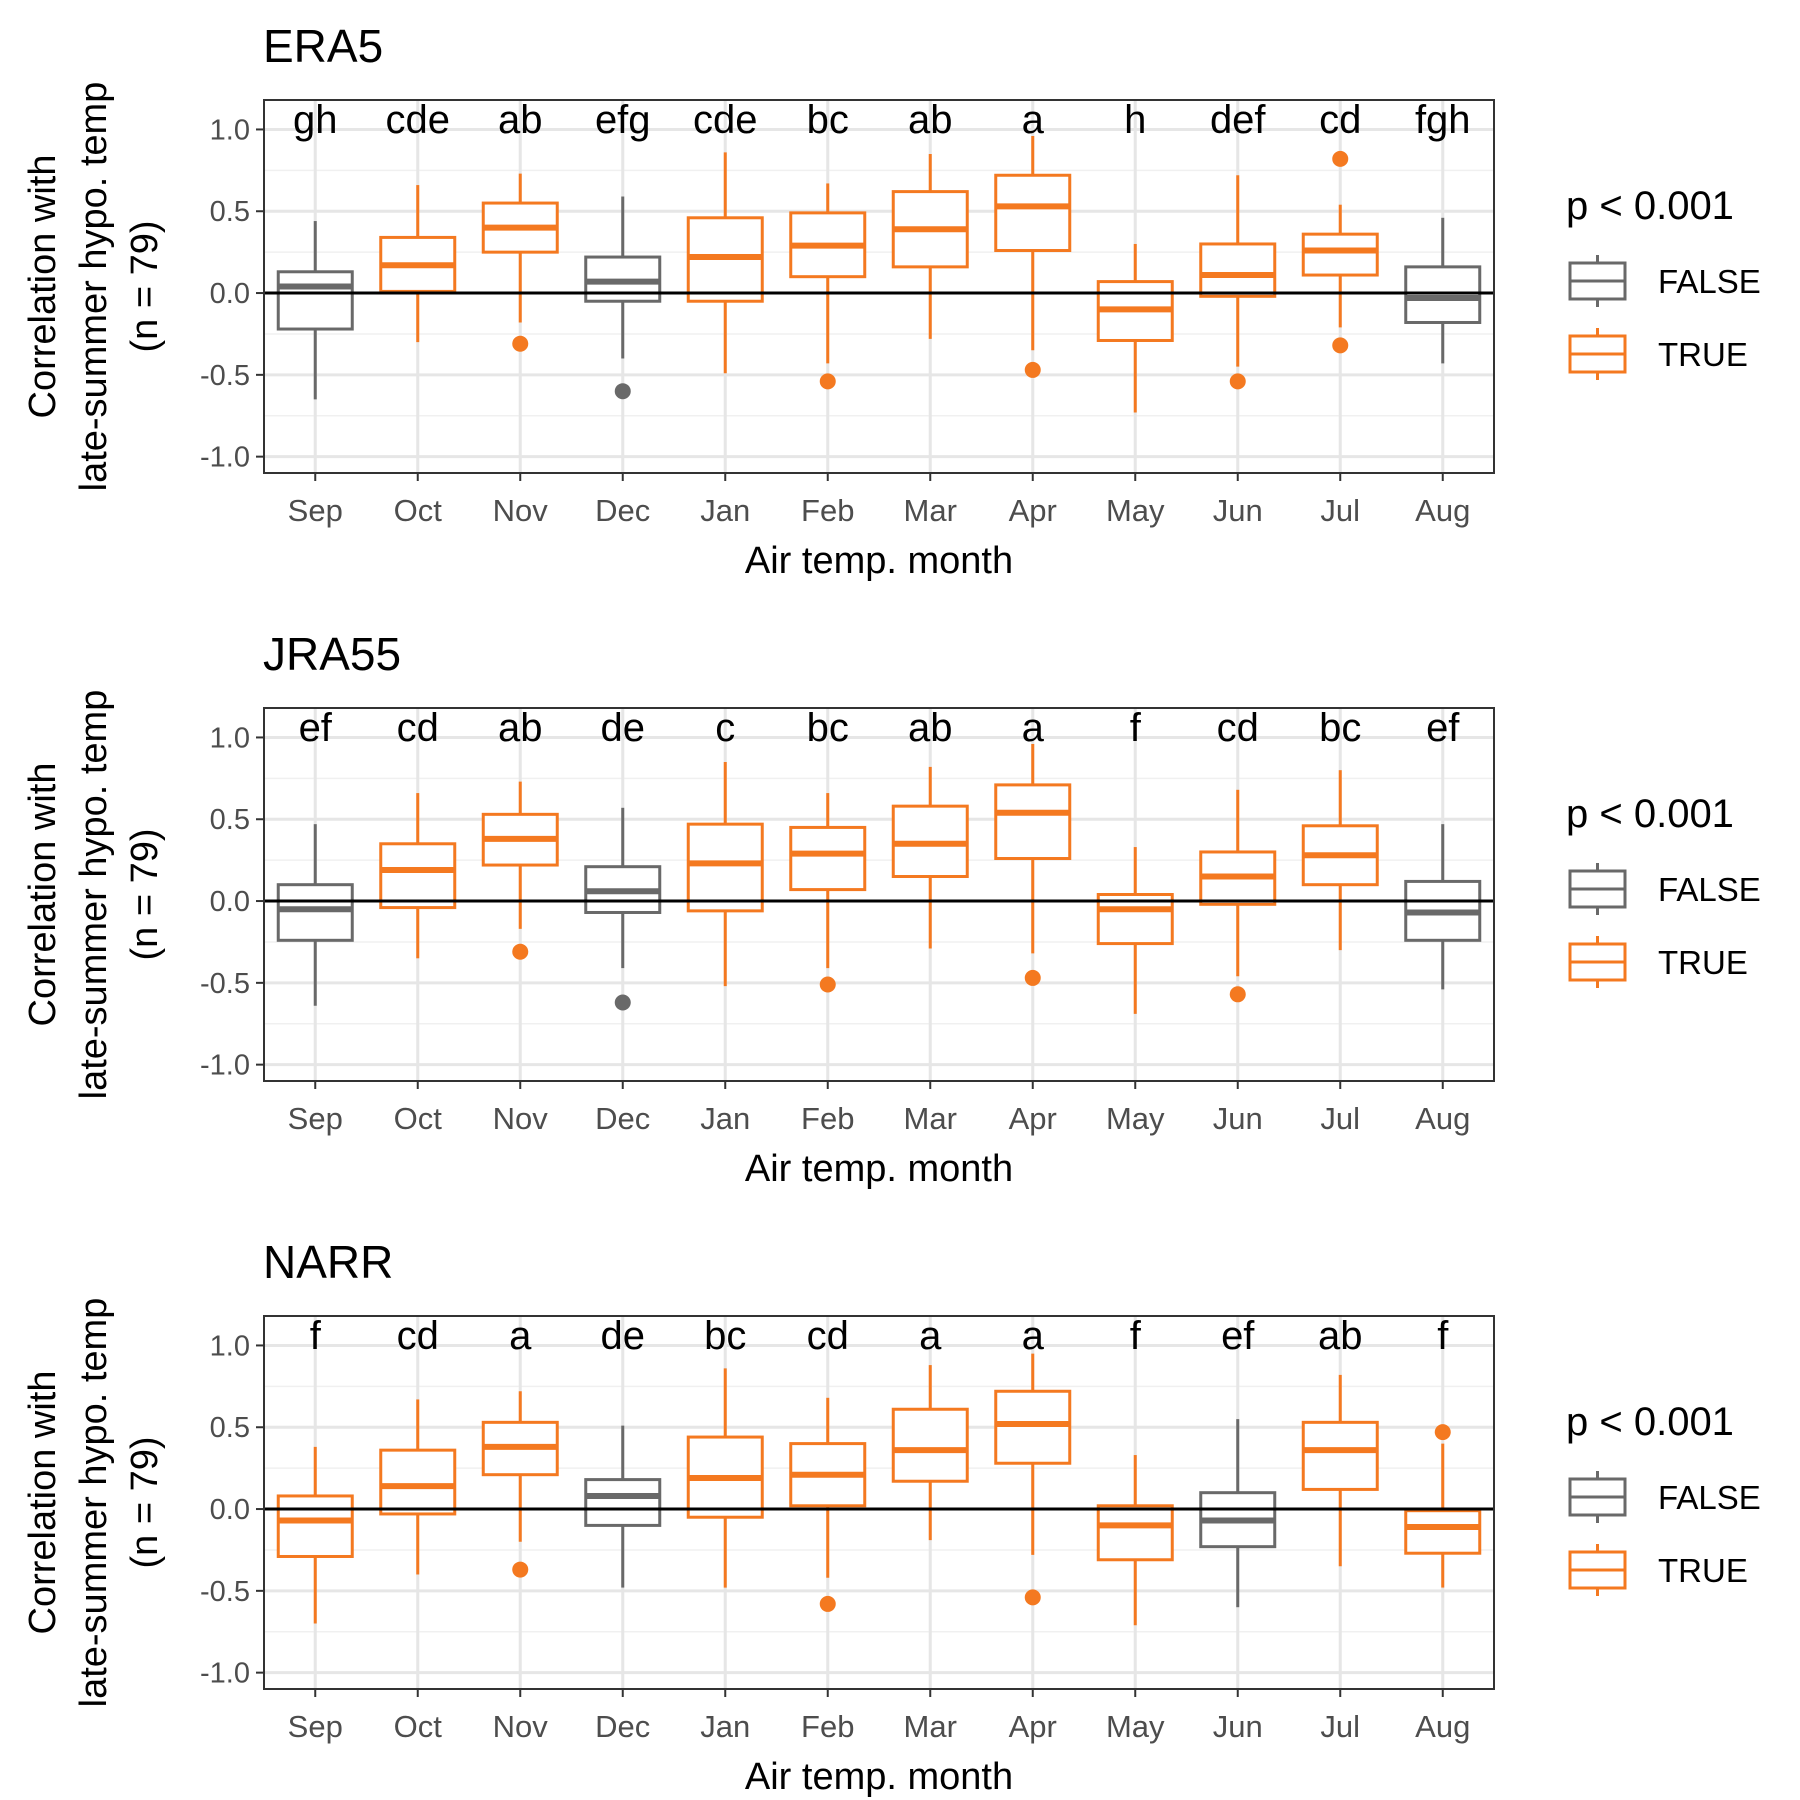 This screenshot has width=1800, height=1800. I want to click on y-axis-title-line: late-summer hypo. temp, so click(94, 1503).